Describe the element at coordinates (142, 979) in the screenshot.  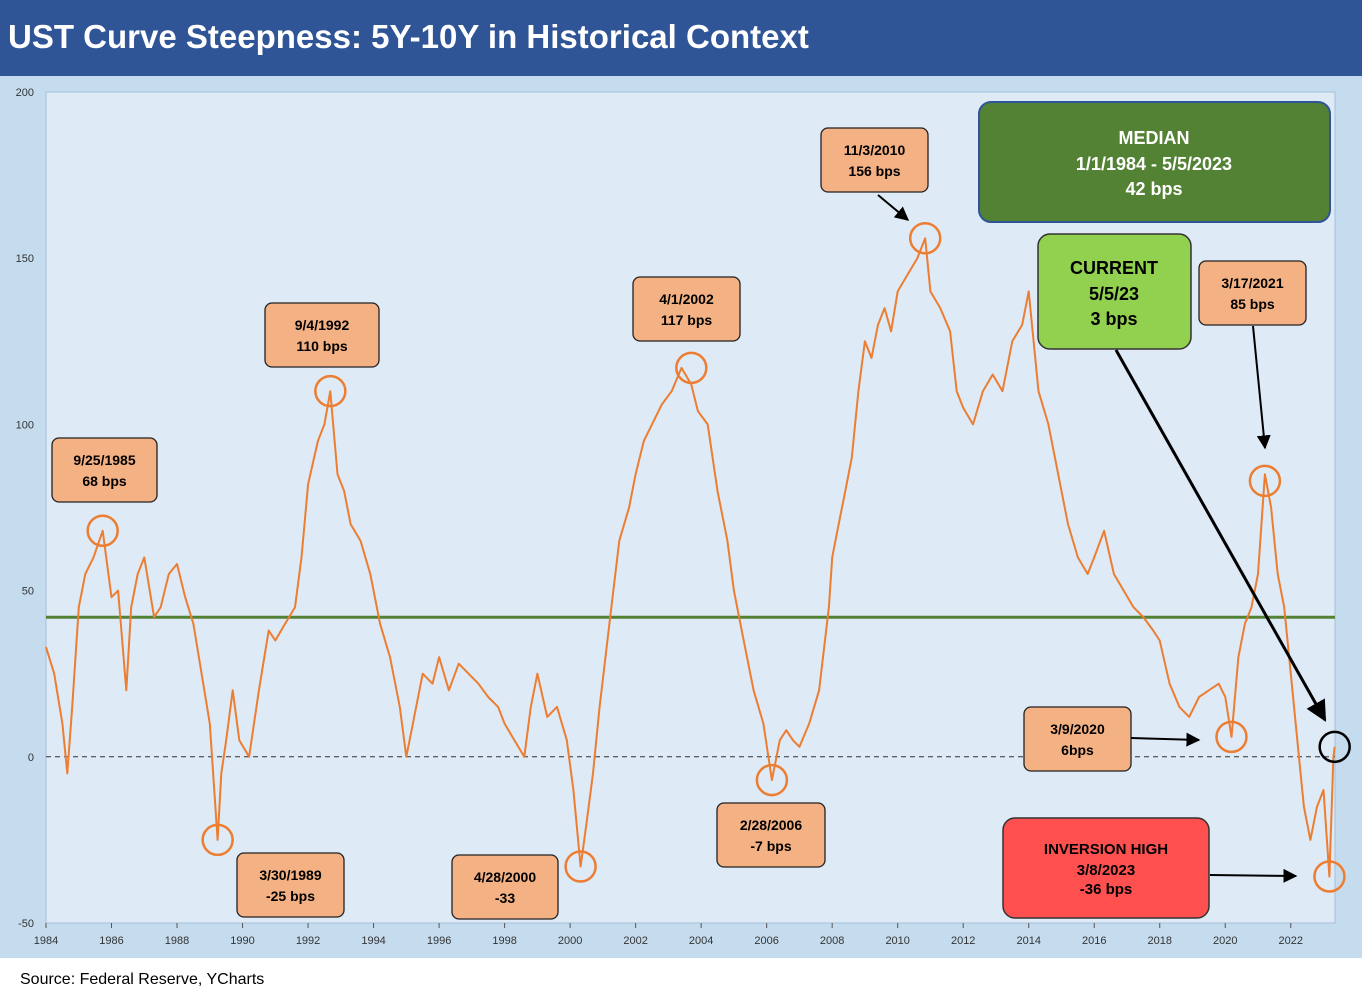
I see `source-note: Source: Federal Reserve, YCharts` at that location.